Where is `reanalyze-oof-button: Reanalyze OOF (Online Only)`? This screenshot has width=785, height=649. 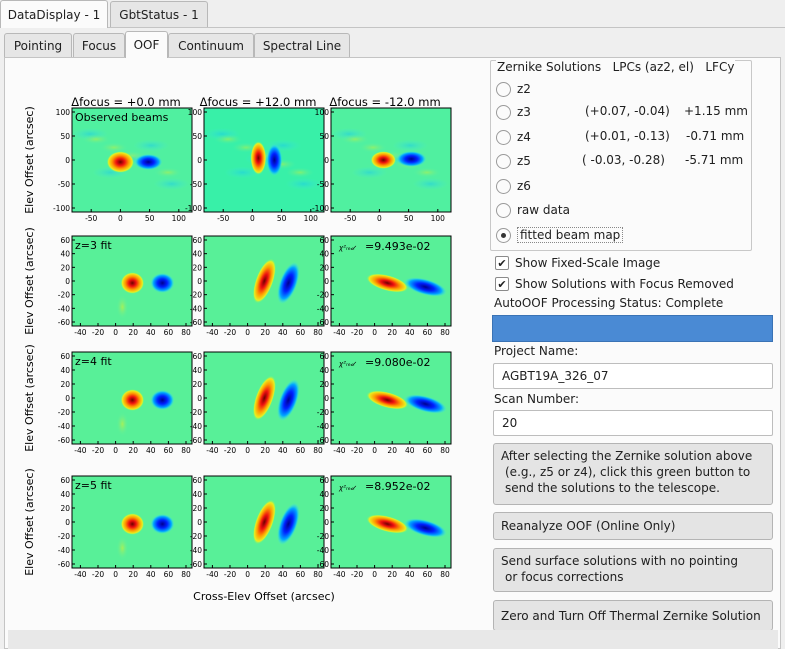
reanalyze-oof-button: Reanalyze OOF (Online Only) is located at coordinates (633, 526).